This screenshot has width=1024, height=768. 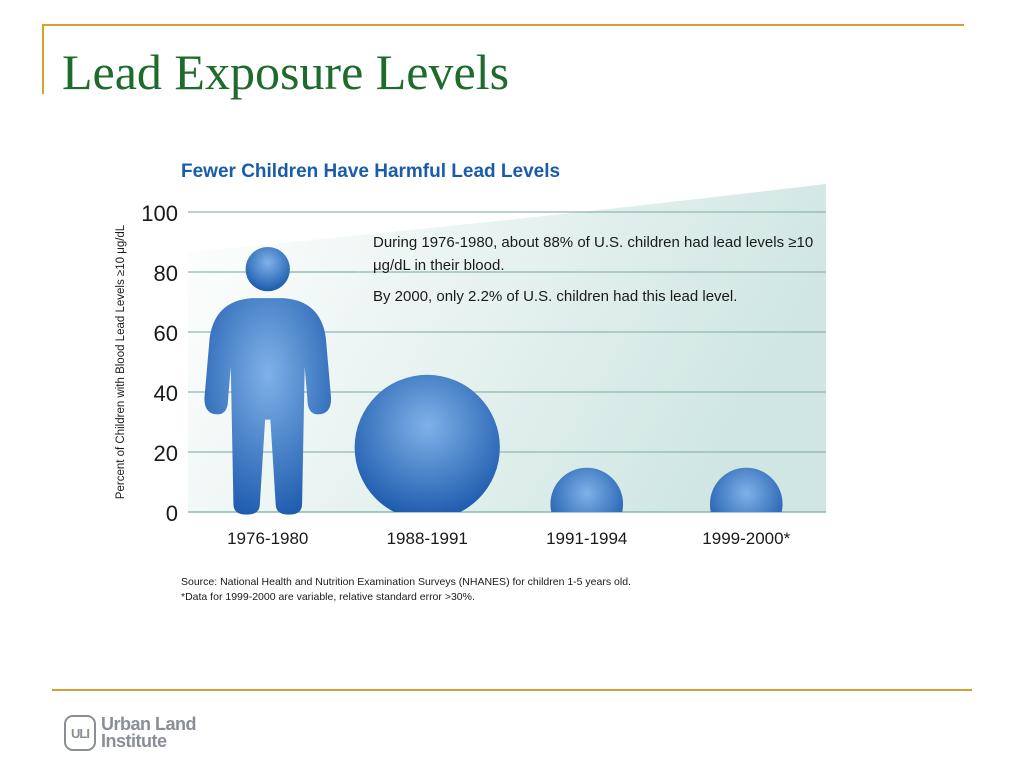 I want to click on uli-logo-mark: ULI, so click(x=80, y=733).